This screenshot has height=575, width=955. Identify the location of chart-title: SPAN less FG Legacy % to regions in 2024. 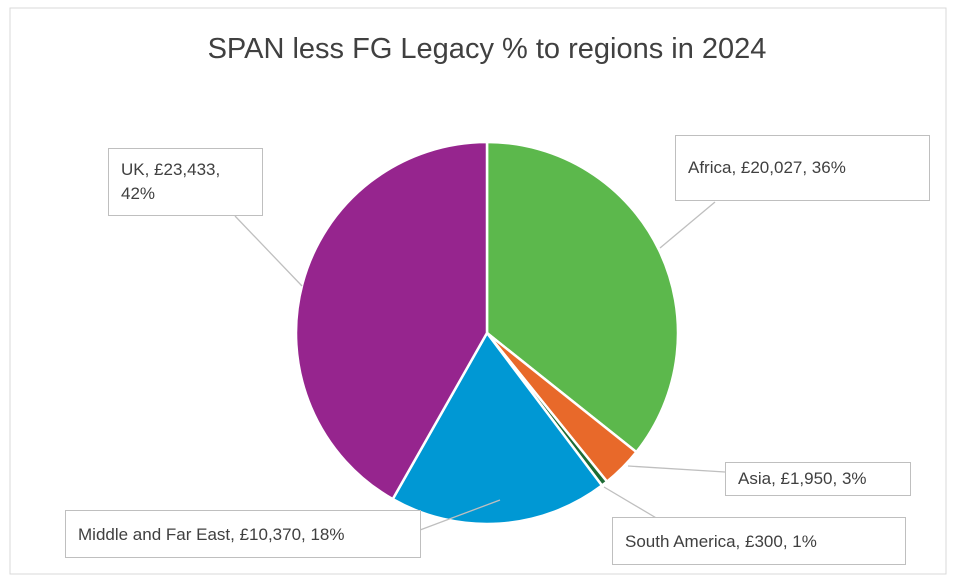
(487, 49).